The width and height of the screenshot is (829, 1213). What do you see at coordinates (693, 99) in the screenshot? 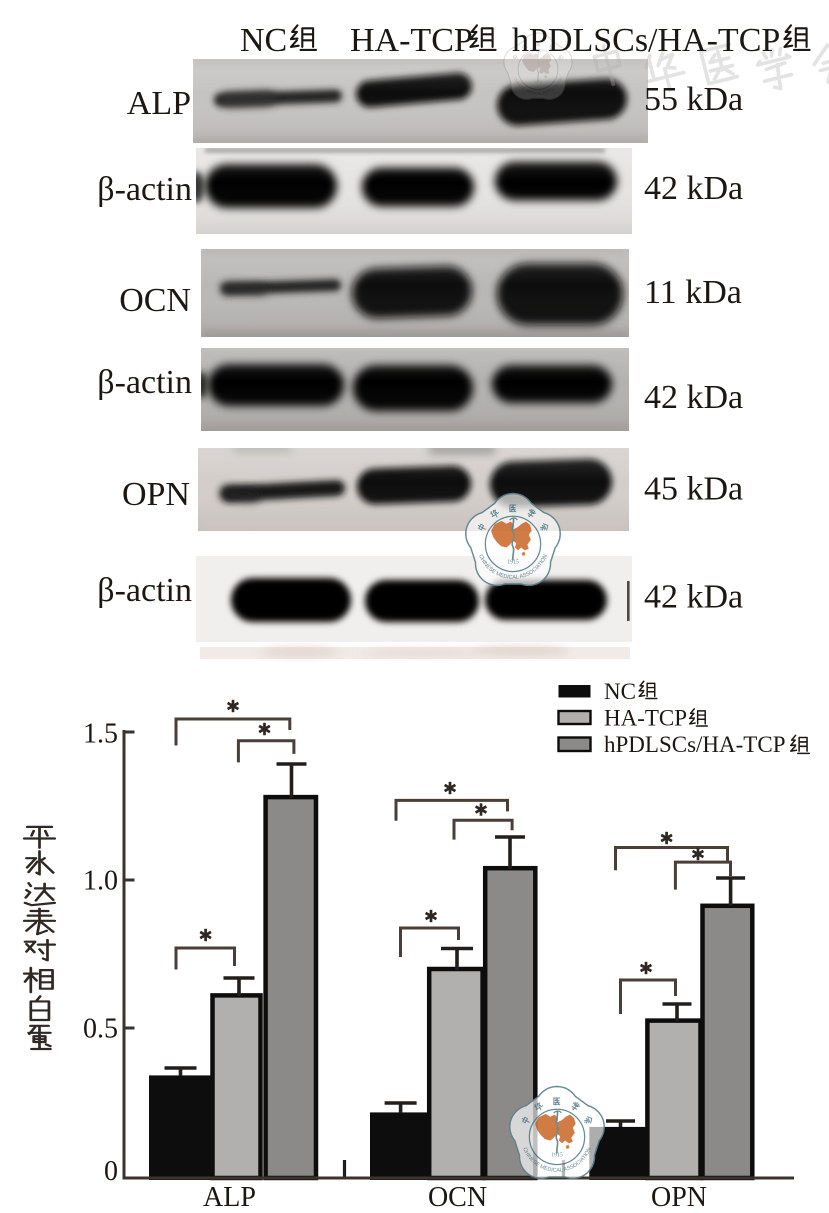
I see `svg-text: 55 kDa` at bounding box center [693, 99].